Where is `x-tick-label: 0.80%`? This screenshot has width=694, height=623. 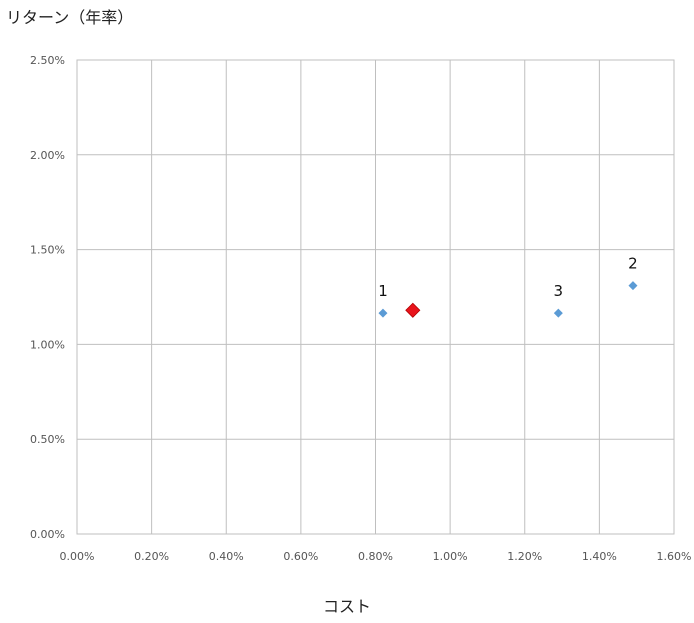 x-tick-label: 0.80% is located at coordinates (375, 556).